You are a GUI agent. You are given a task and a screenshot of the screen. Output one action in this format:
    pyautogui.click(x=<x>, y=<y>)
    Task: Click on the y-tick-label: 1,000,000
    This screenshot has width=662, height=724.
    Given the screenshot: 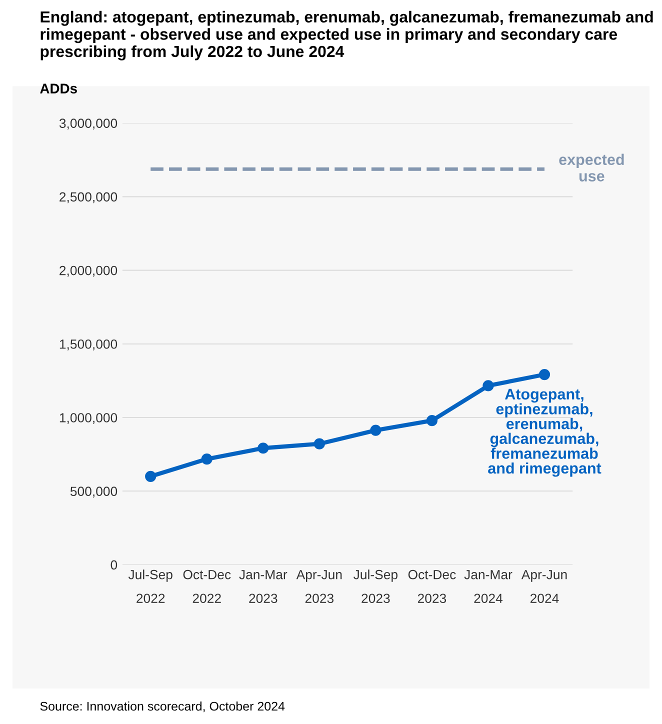 What is the action you would take?
    pyautogui.click(x=89, y=418)
    